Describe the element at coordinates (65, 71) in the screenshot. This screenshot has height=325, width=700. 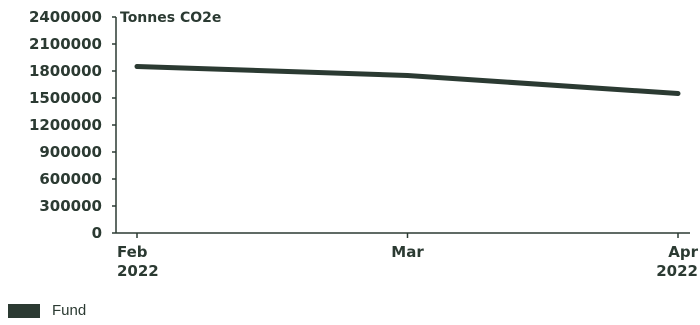
I see `y-tick-label: 1800000` at that location.